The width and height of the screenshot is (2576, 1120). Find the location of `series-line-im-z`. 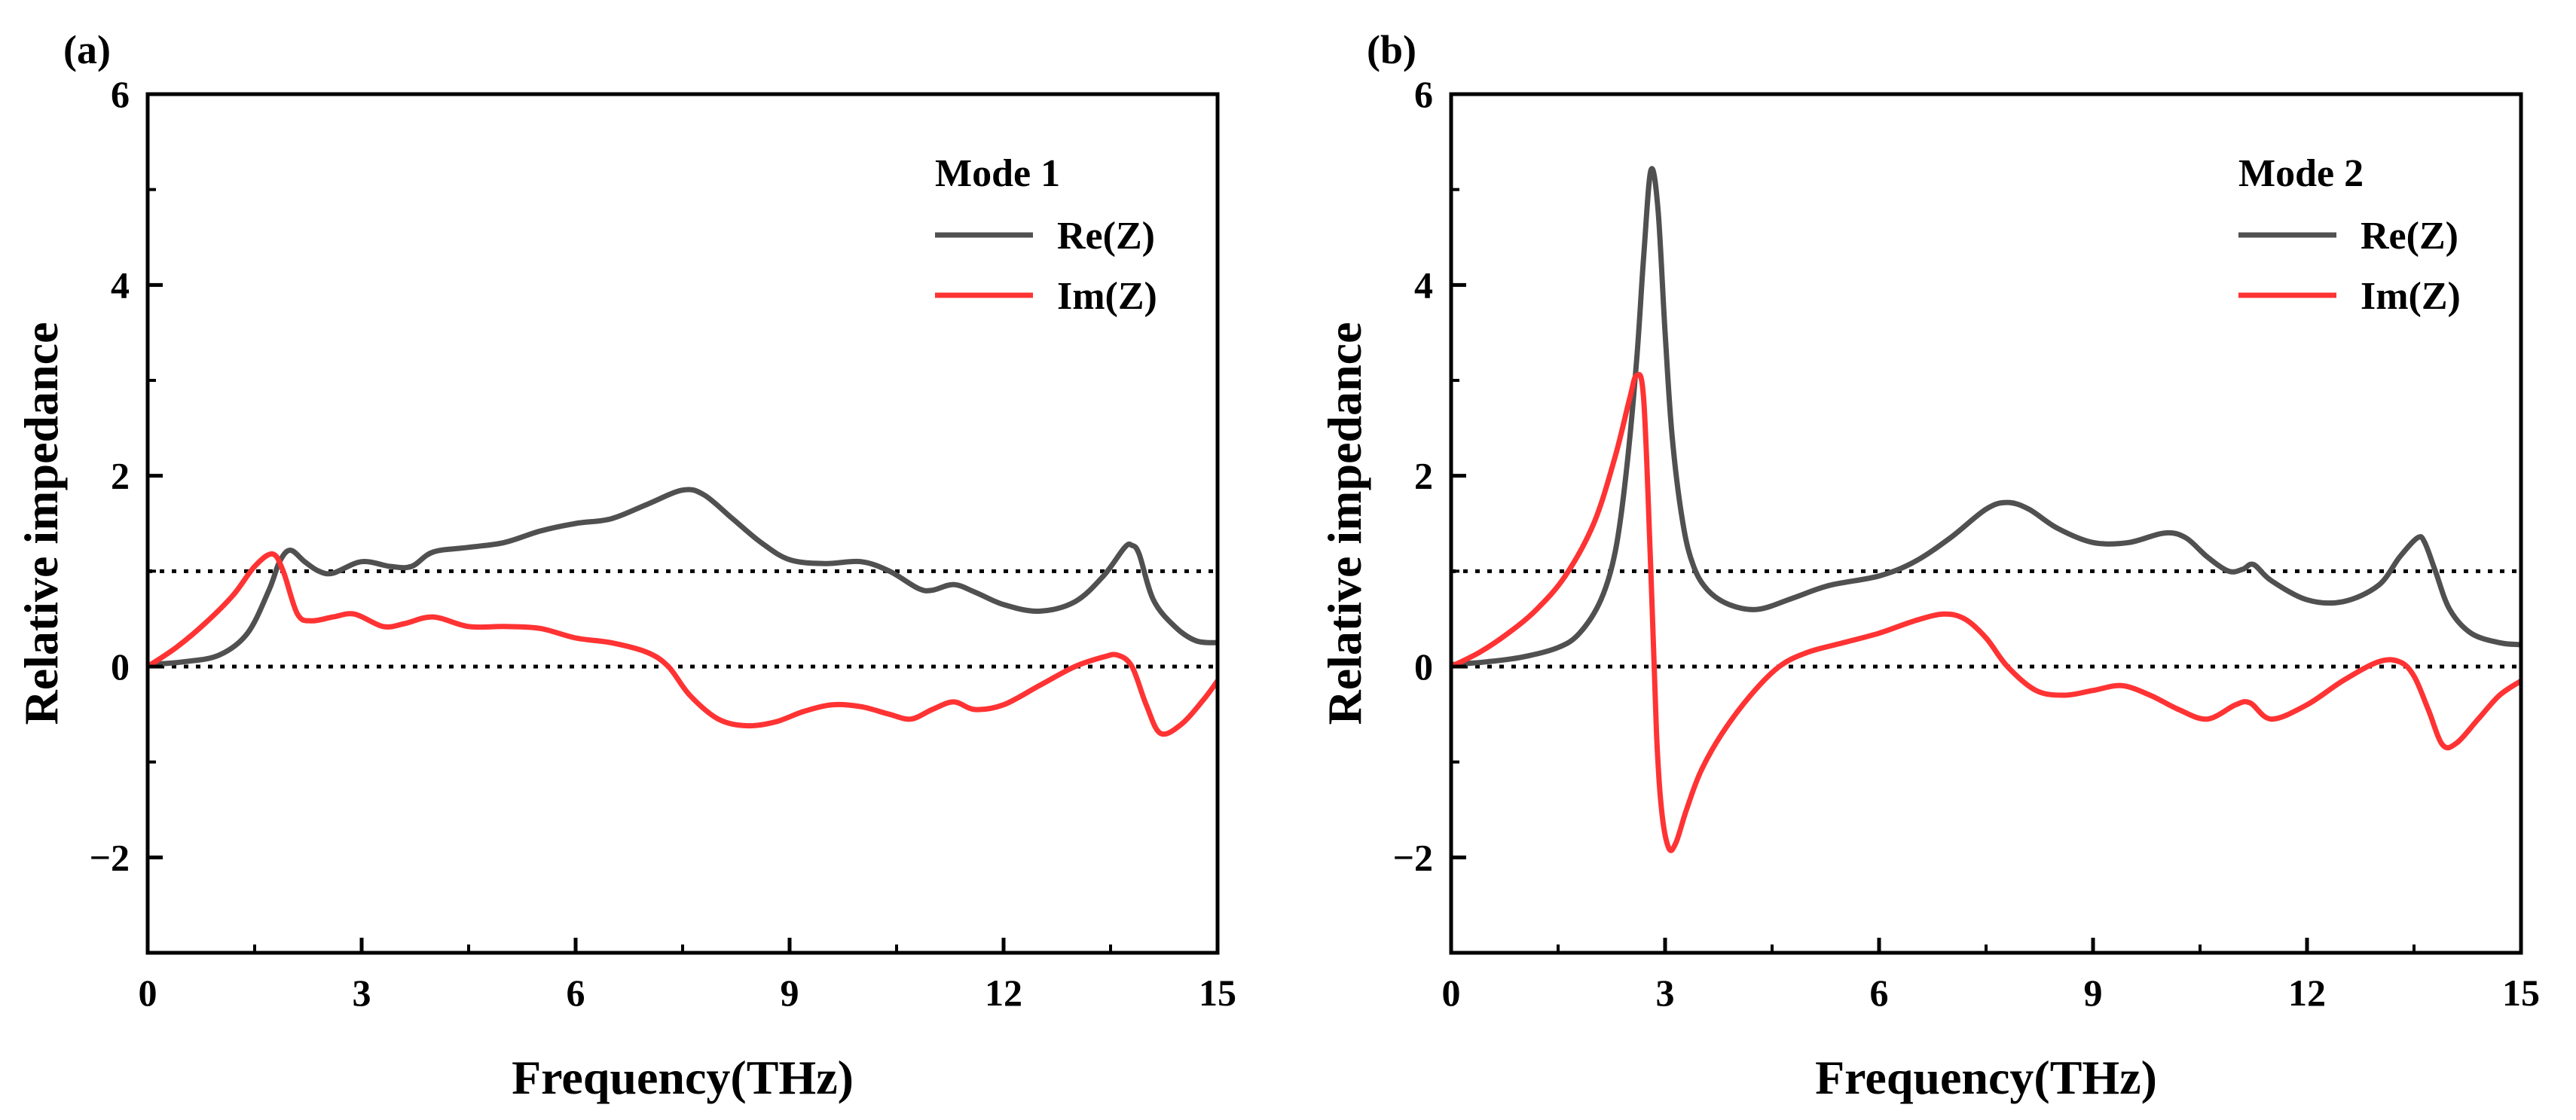

series-line-im-z is located at coordinates (683, 644).